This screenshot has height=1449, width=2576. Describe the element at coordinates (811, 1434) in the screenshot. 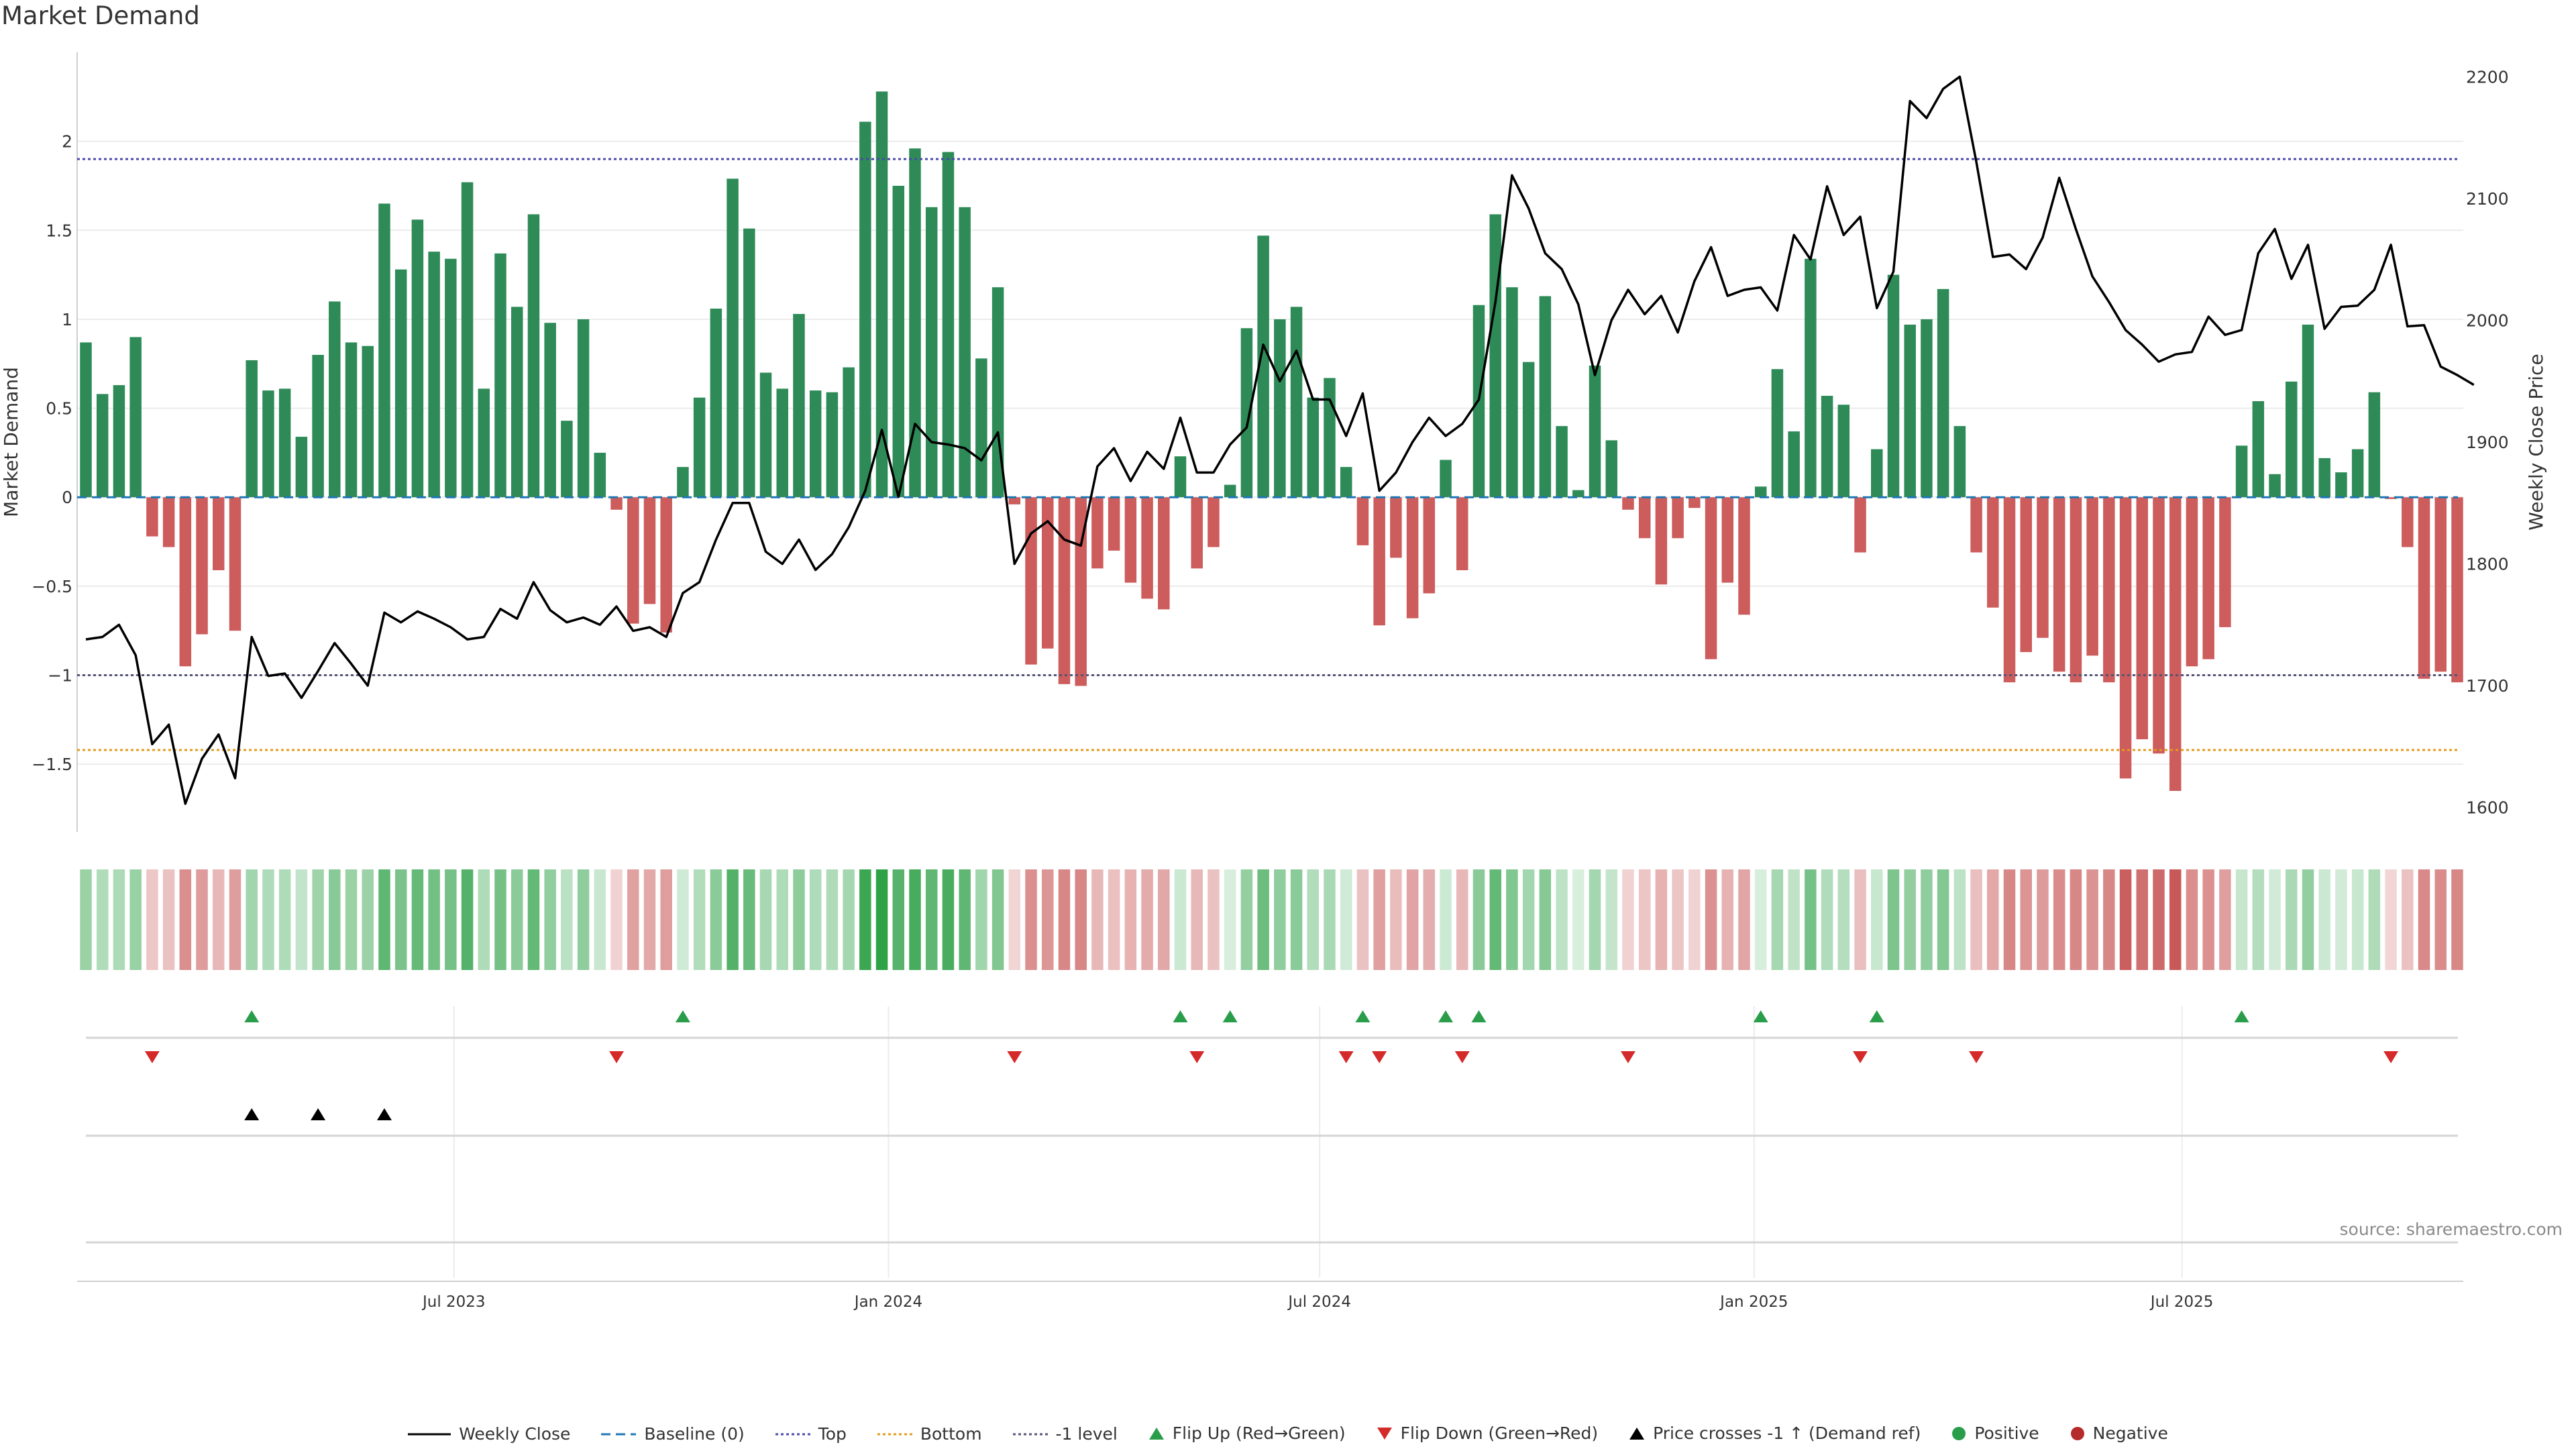

I see `legend-top: Top` at that location.